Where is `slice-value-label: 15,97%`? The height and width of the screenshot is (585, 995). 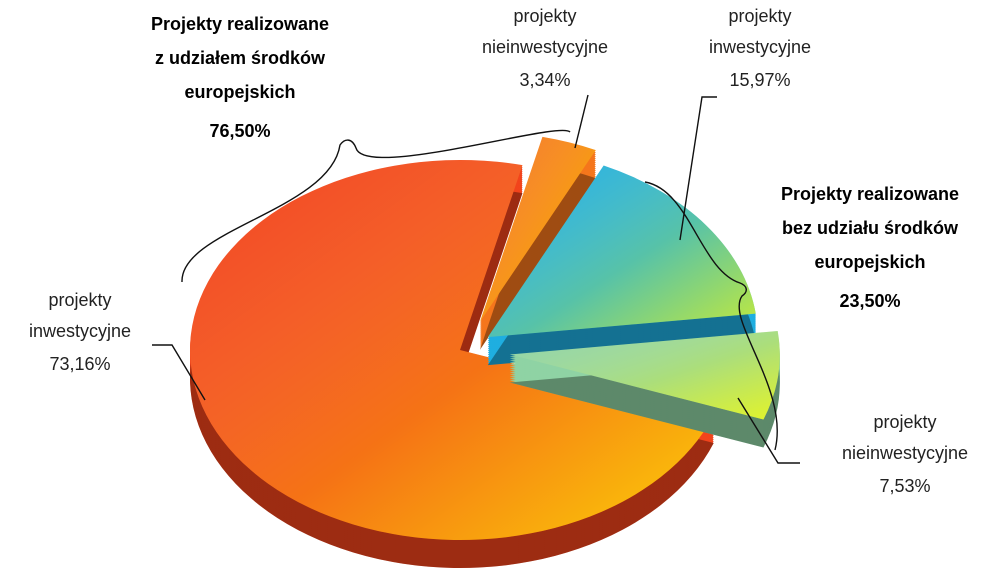
slice-value-label: 15,97% is located at coordinates (759, 80).